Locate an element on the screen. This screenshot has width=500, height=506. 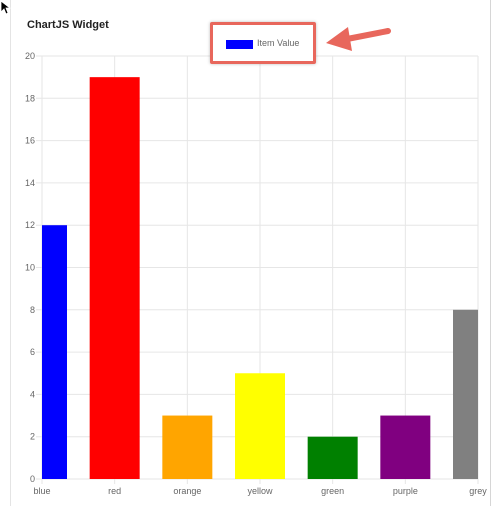
x-tick-label-purple: purple is located at coordinates (405, 491).